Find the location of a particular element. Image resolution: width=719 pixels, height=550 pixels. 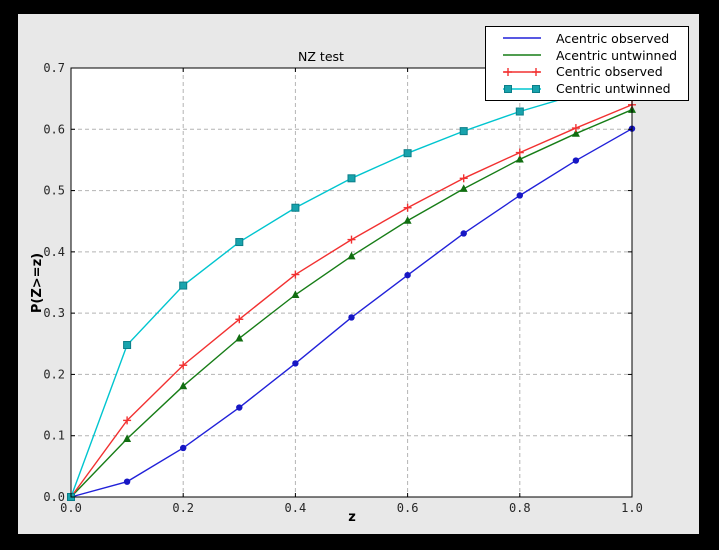

x-tick-label: 0.8 is located at coordinates (520, 508).